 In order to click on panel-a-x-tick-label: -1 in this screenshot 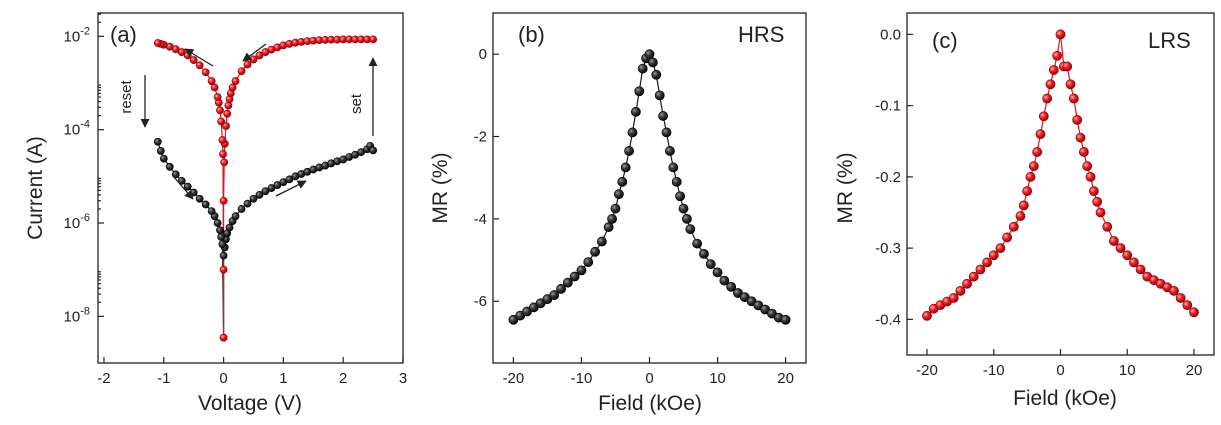, I will do `click(163, 378)`.